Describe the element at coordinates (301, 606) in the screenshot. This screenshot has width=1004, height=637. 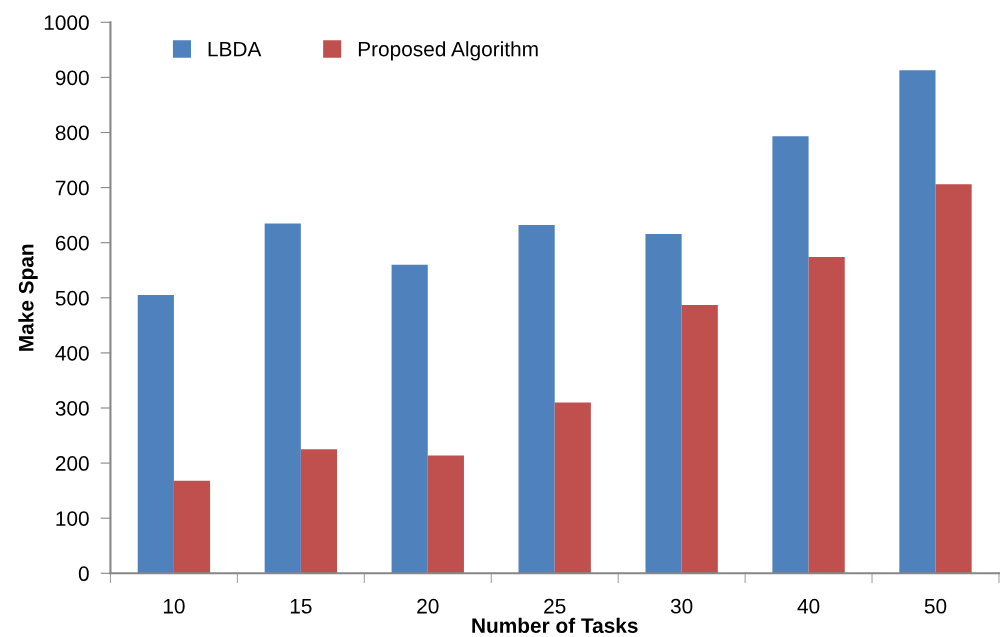
I see `x-tick-label: 15` at that location.